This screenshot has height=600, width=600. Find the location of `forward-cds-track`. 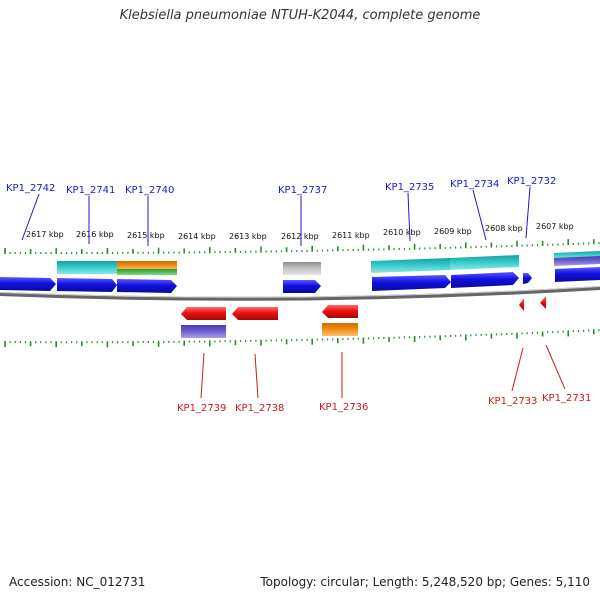

forward-cds-track is located at coordinates (300, 280).